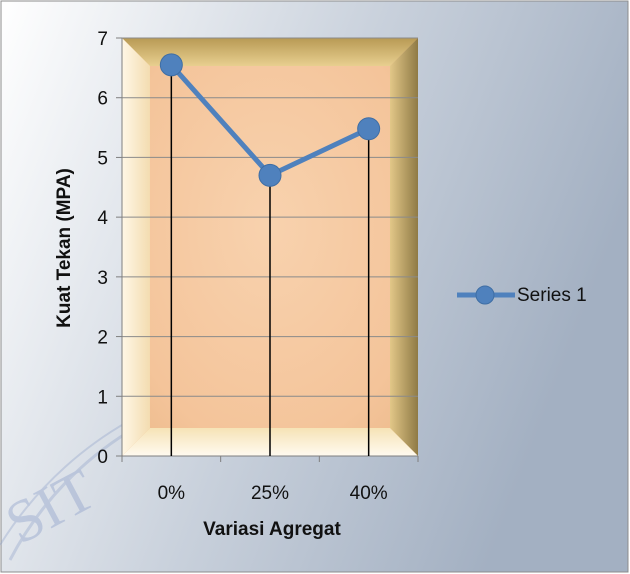 This screenshot has height=574, width=630. I want to click on y-tick-label-4: 4, so click(102, 218).